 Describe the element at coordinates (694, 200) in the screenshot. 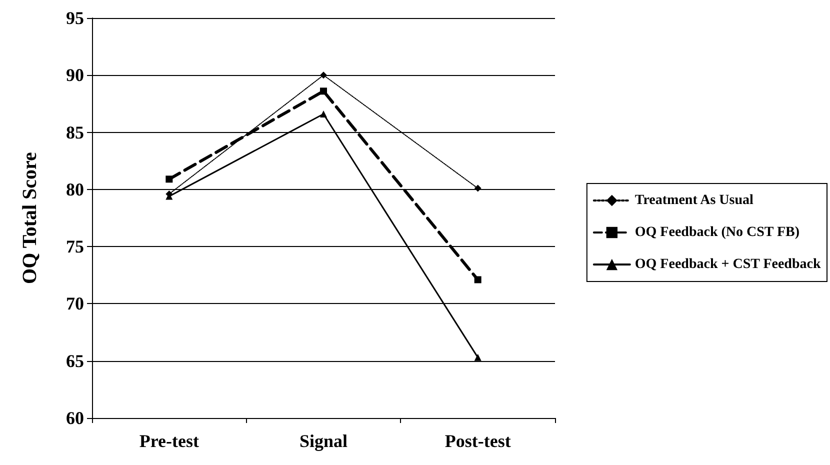

I see `legend-label: Treatment As Usual` at that location.